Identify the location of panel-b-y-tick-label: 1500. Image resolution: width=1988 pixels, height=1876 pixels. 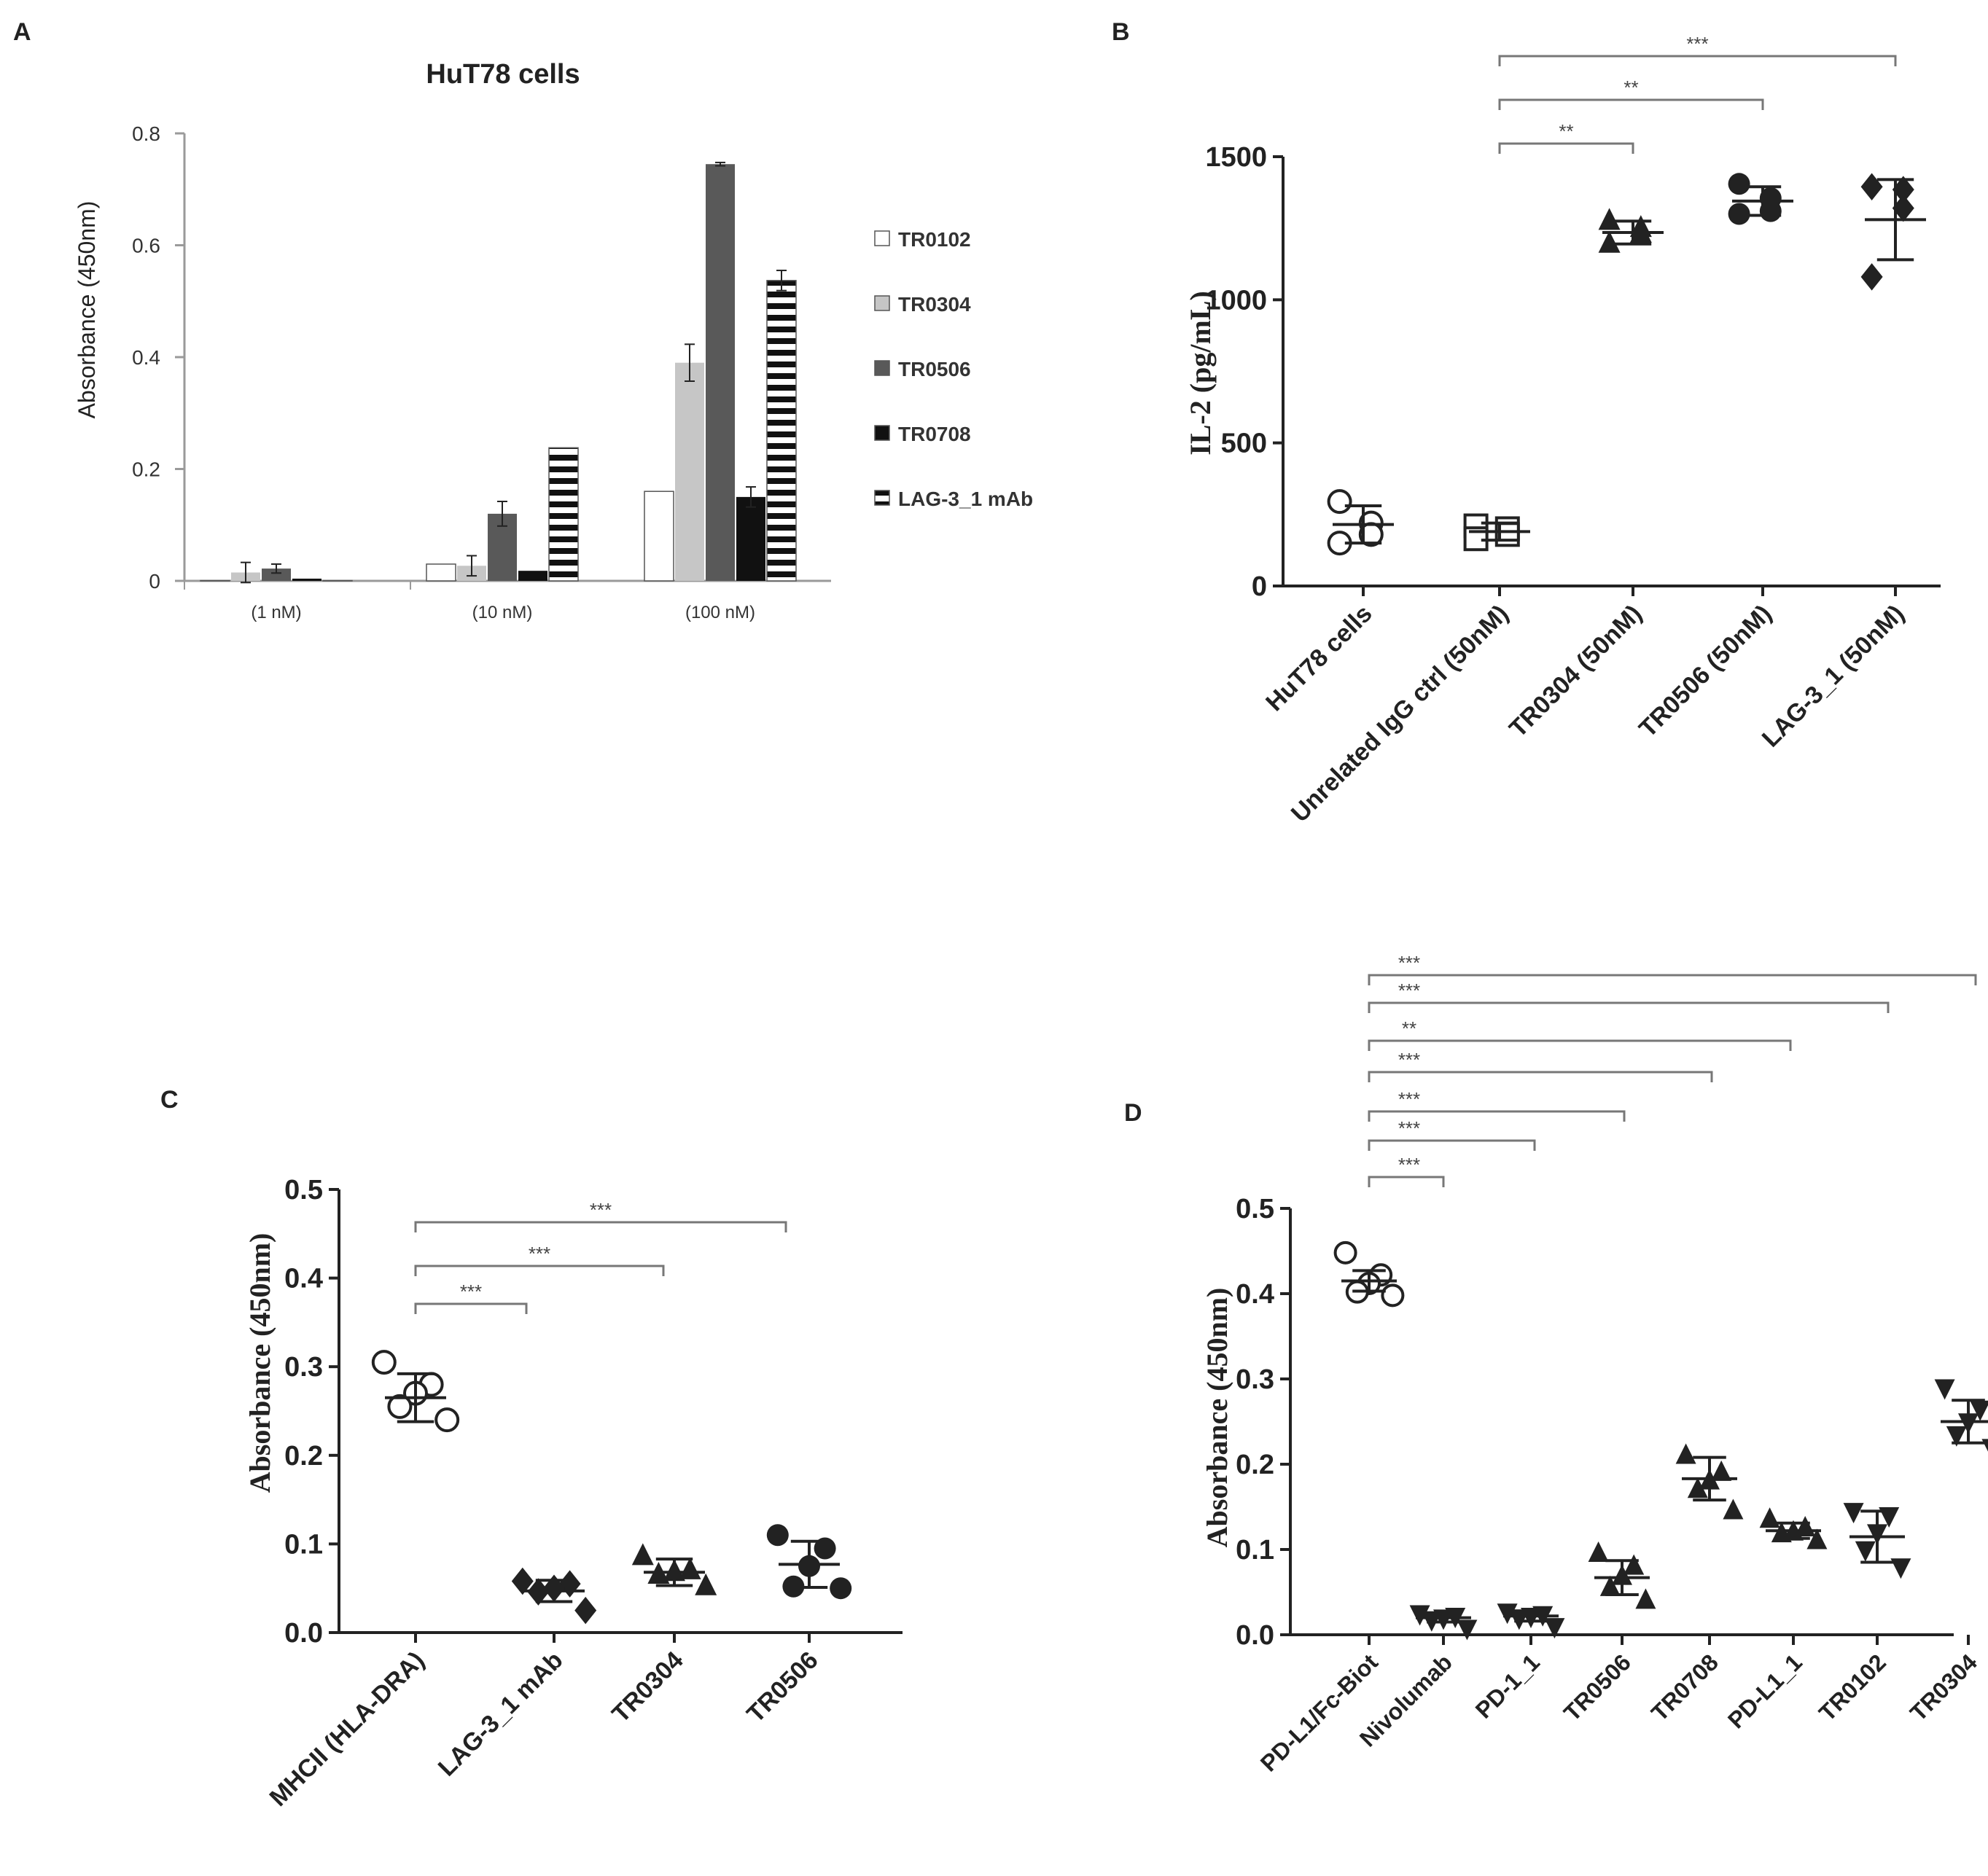
(1236, 158).